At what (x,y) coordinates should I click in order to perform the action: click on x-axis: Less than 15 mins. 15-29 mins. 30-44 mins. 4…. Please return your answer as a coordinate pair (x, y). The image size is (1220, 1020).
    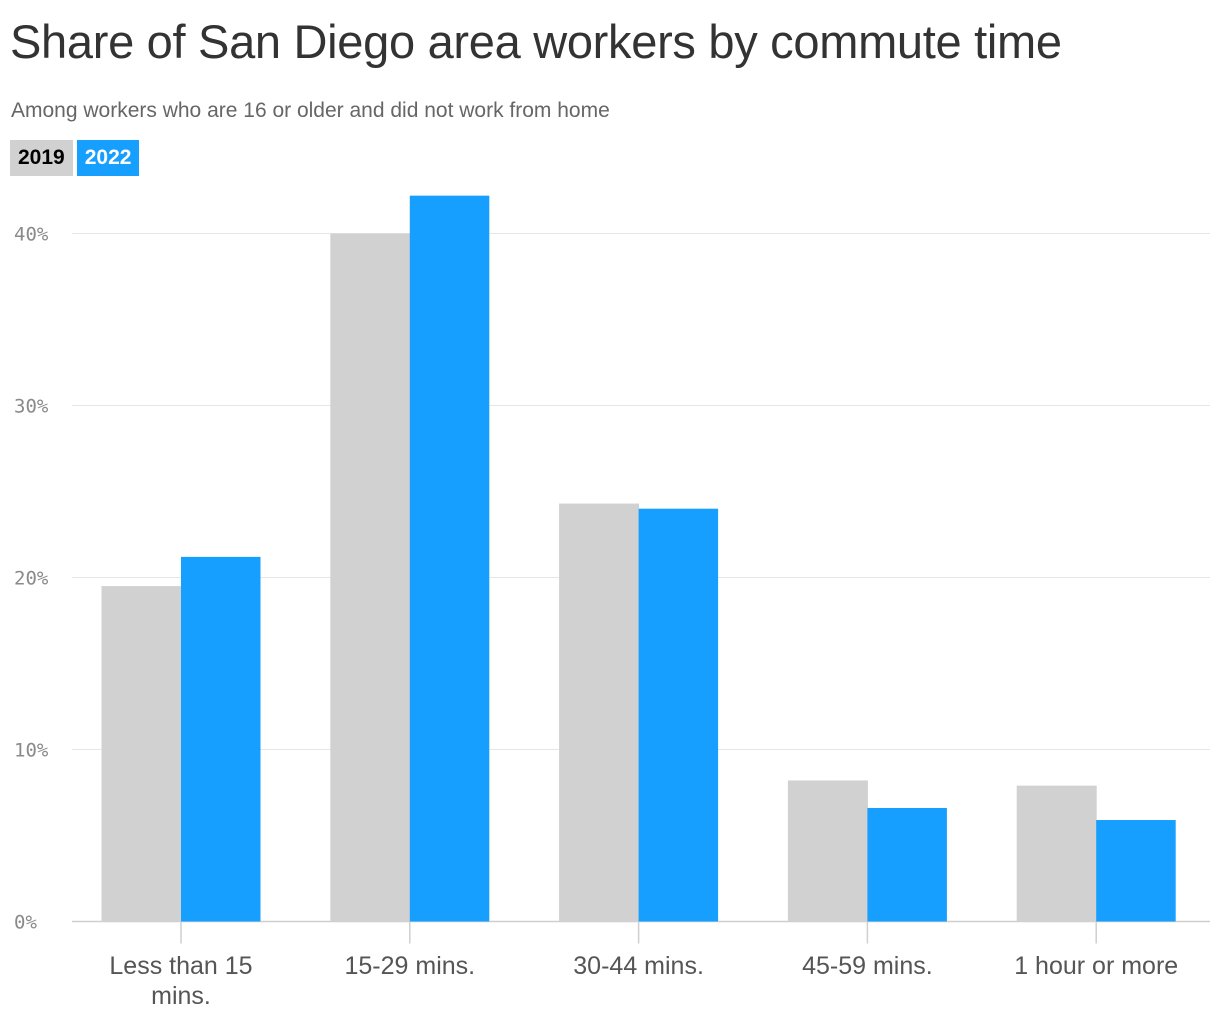
    Looking at the image, I should click on (643, 965).